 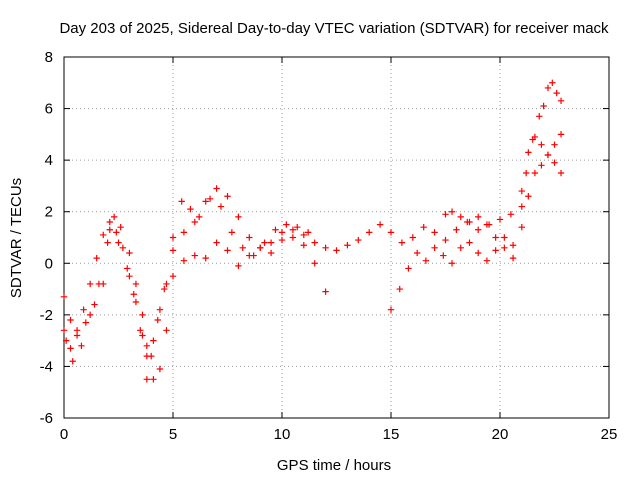 What do you see at coordinates (46, 418) in the screenshot?
I see `y-tick-label: -6` at bounding box center [46, 418].